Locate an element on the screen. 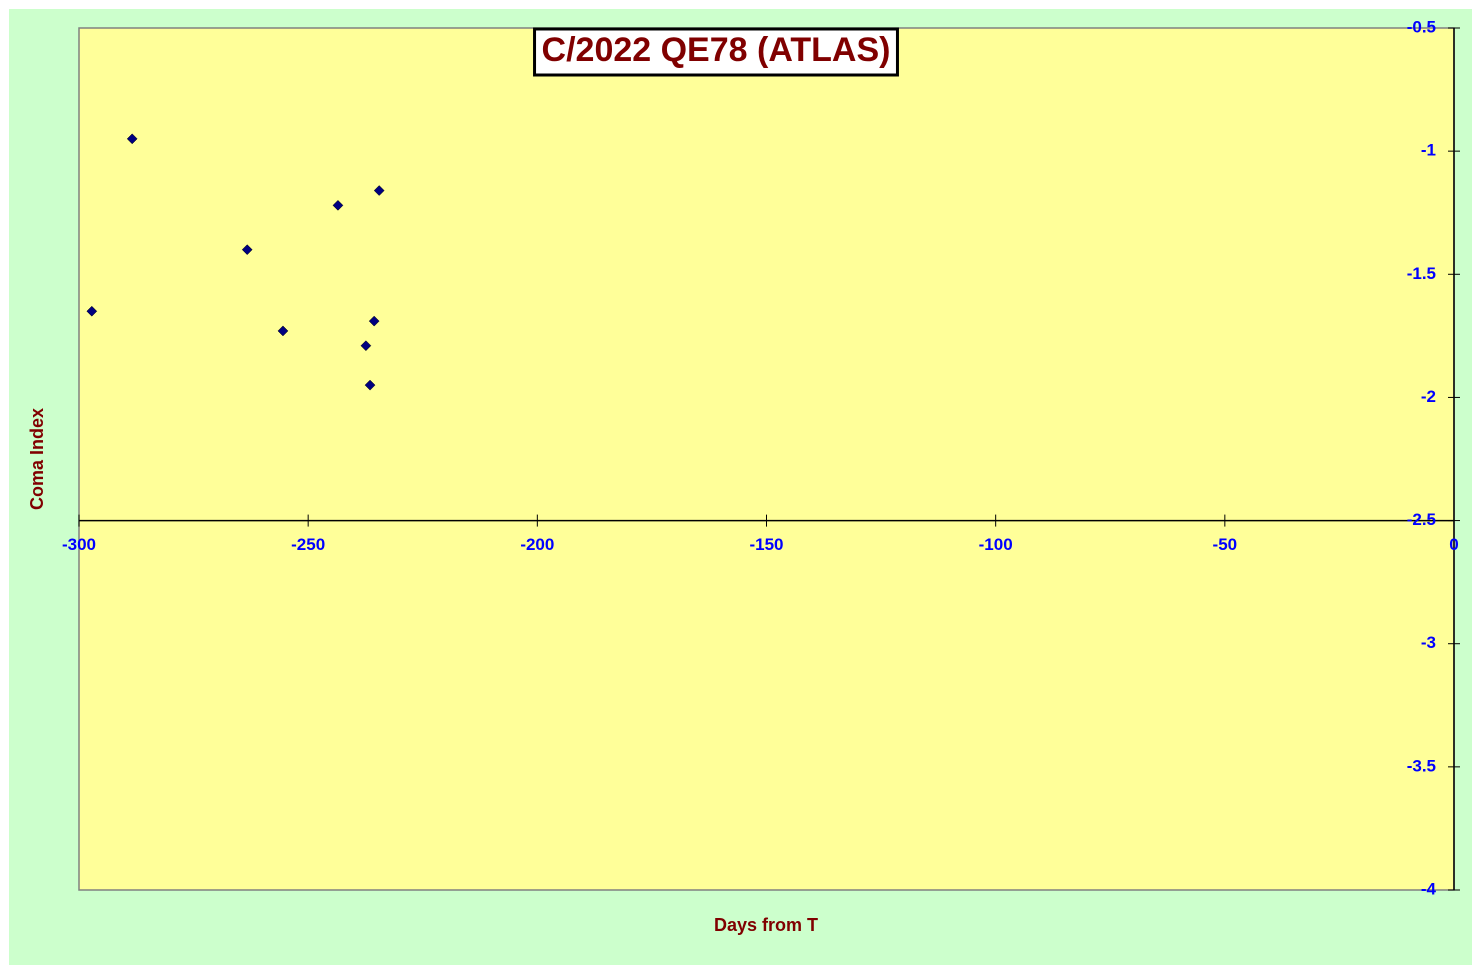  x-tick-label: -50 is located at coordinates (1225, 544).